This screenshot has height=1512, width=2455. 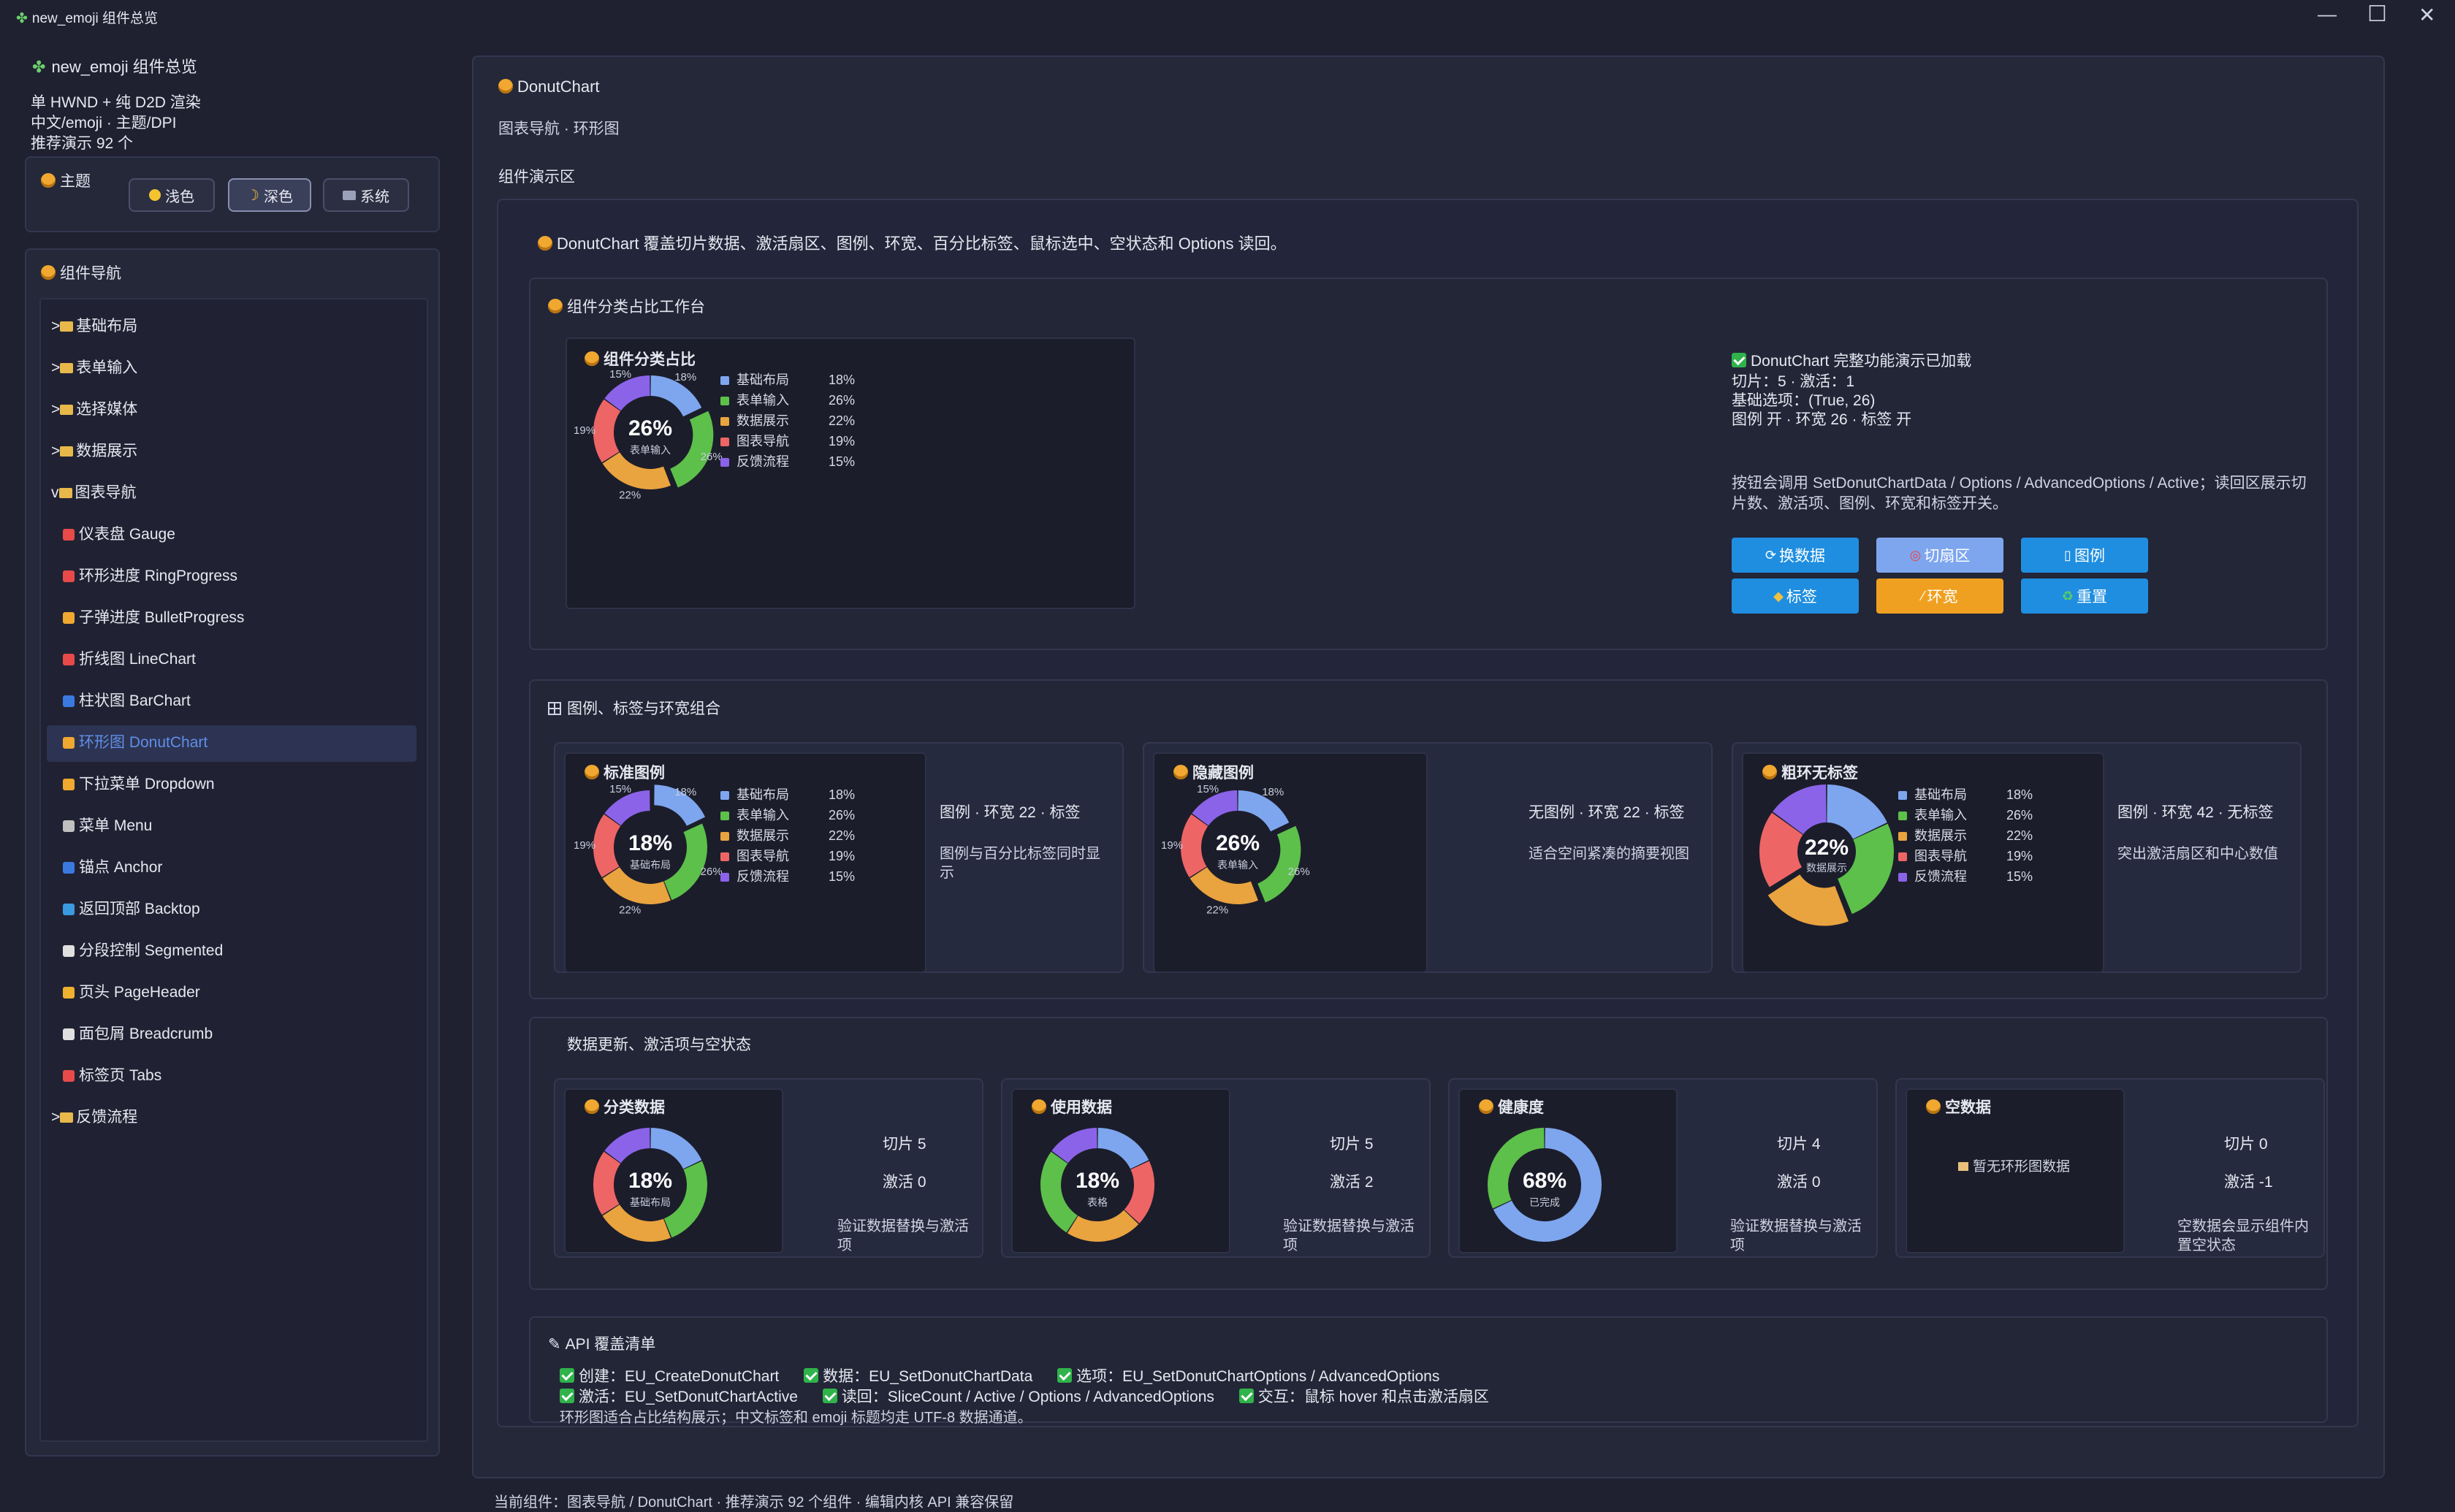 What do you see at coordinates (1290, 863) in the screenshot?
I see `legend-card-hidden-chart` at bounding box center [1290, 863].